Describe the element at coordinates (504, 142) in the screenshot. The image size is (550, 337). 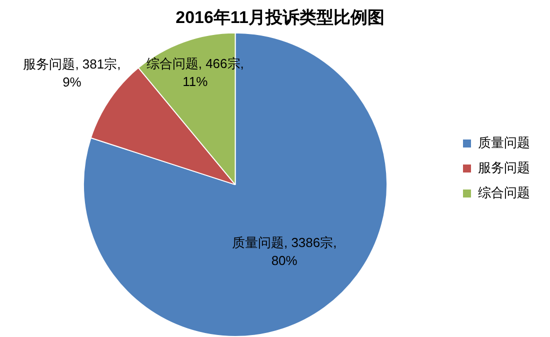
I see `legend-label: 质量问题` at that location.